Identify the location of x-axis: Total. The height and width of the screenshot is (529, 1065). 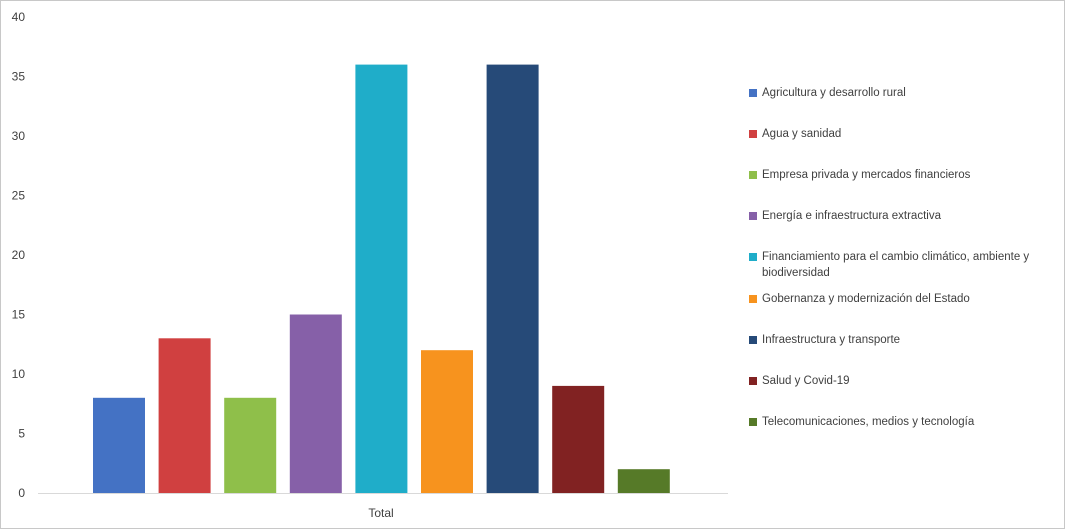
(380, 513).